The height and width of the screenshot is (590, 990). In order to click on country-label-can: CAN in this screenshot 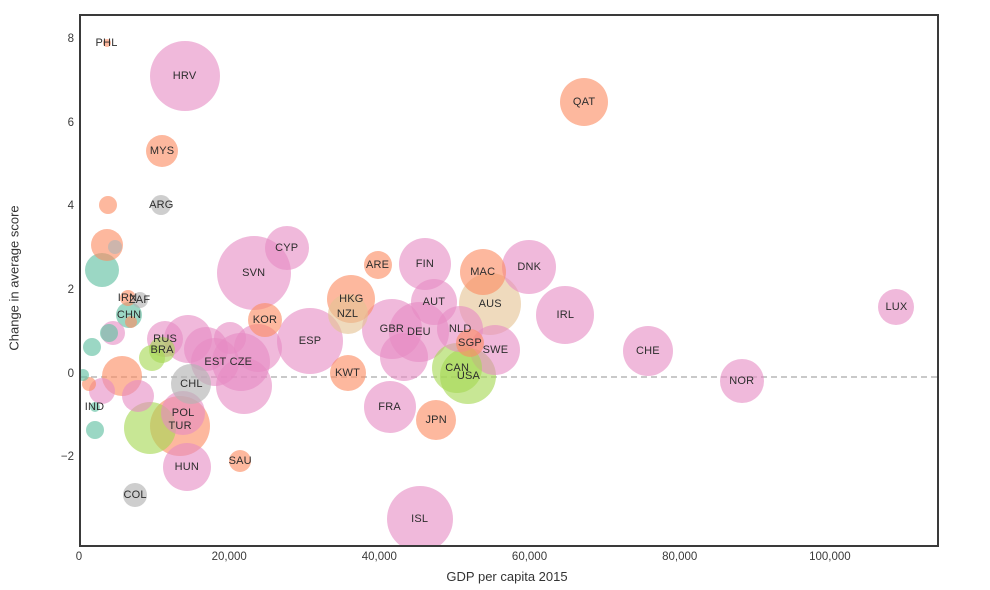, I will do `click(457, 367)`.